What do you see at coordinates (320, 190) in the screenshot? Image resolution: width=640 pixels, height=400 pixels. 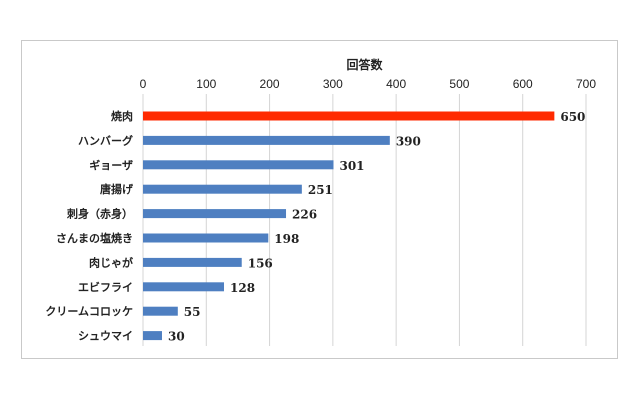 I see `data-label: 251` at bounding box center [320, 190].